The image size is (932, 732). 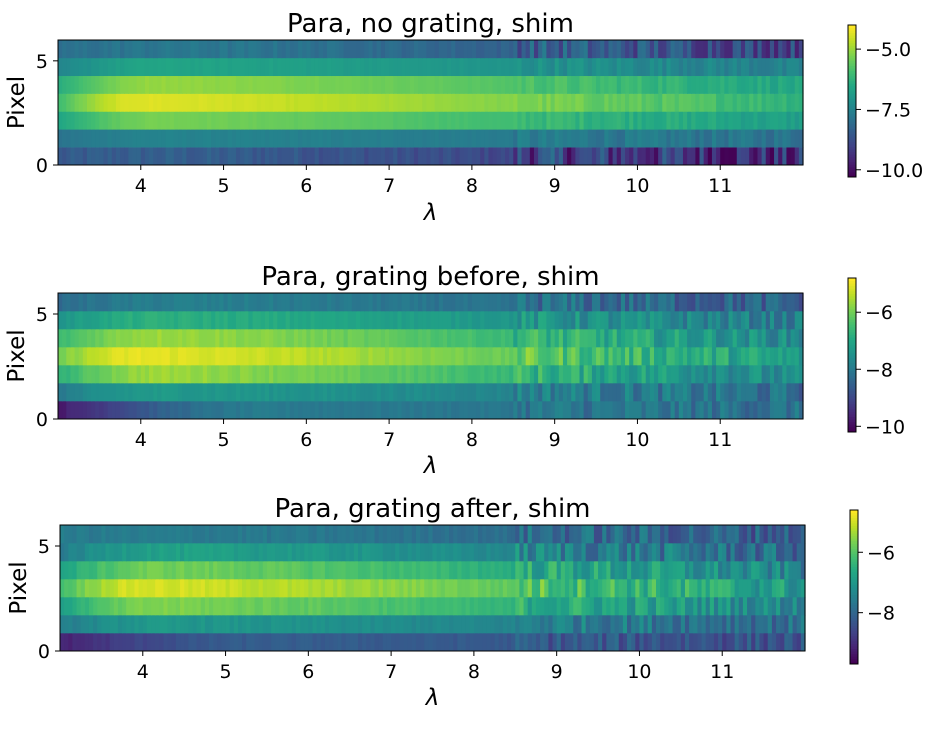 I want to click on colorbar: −10.0−7.5−5.0, so click(x=885, y=103).